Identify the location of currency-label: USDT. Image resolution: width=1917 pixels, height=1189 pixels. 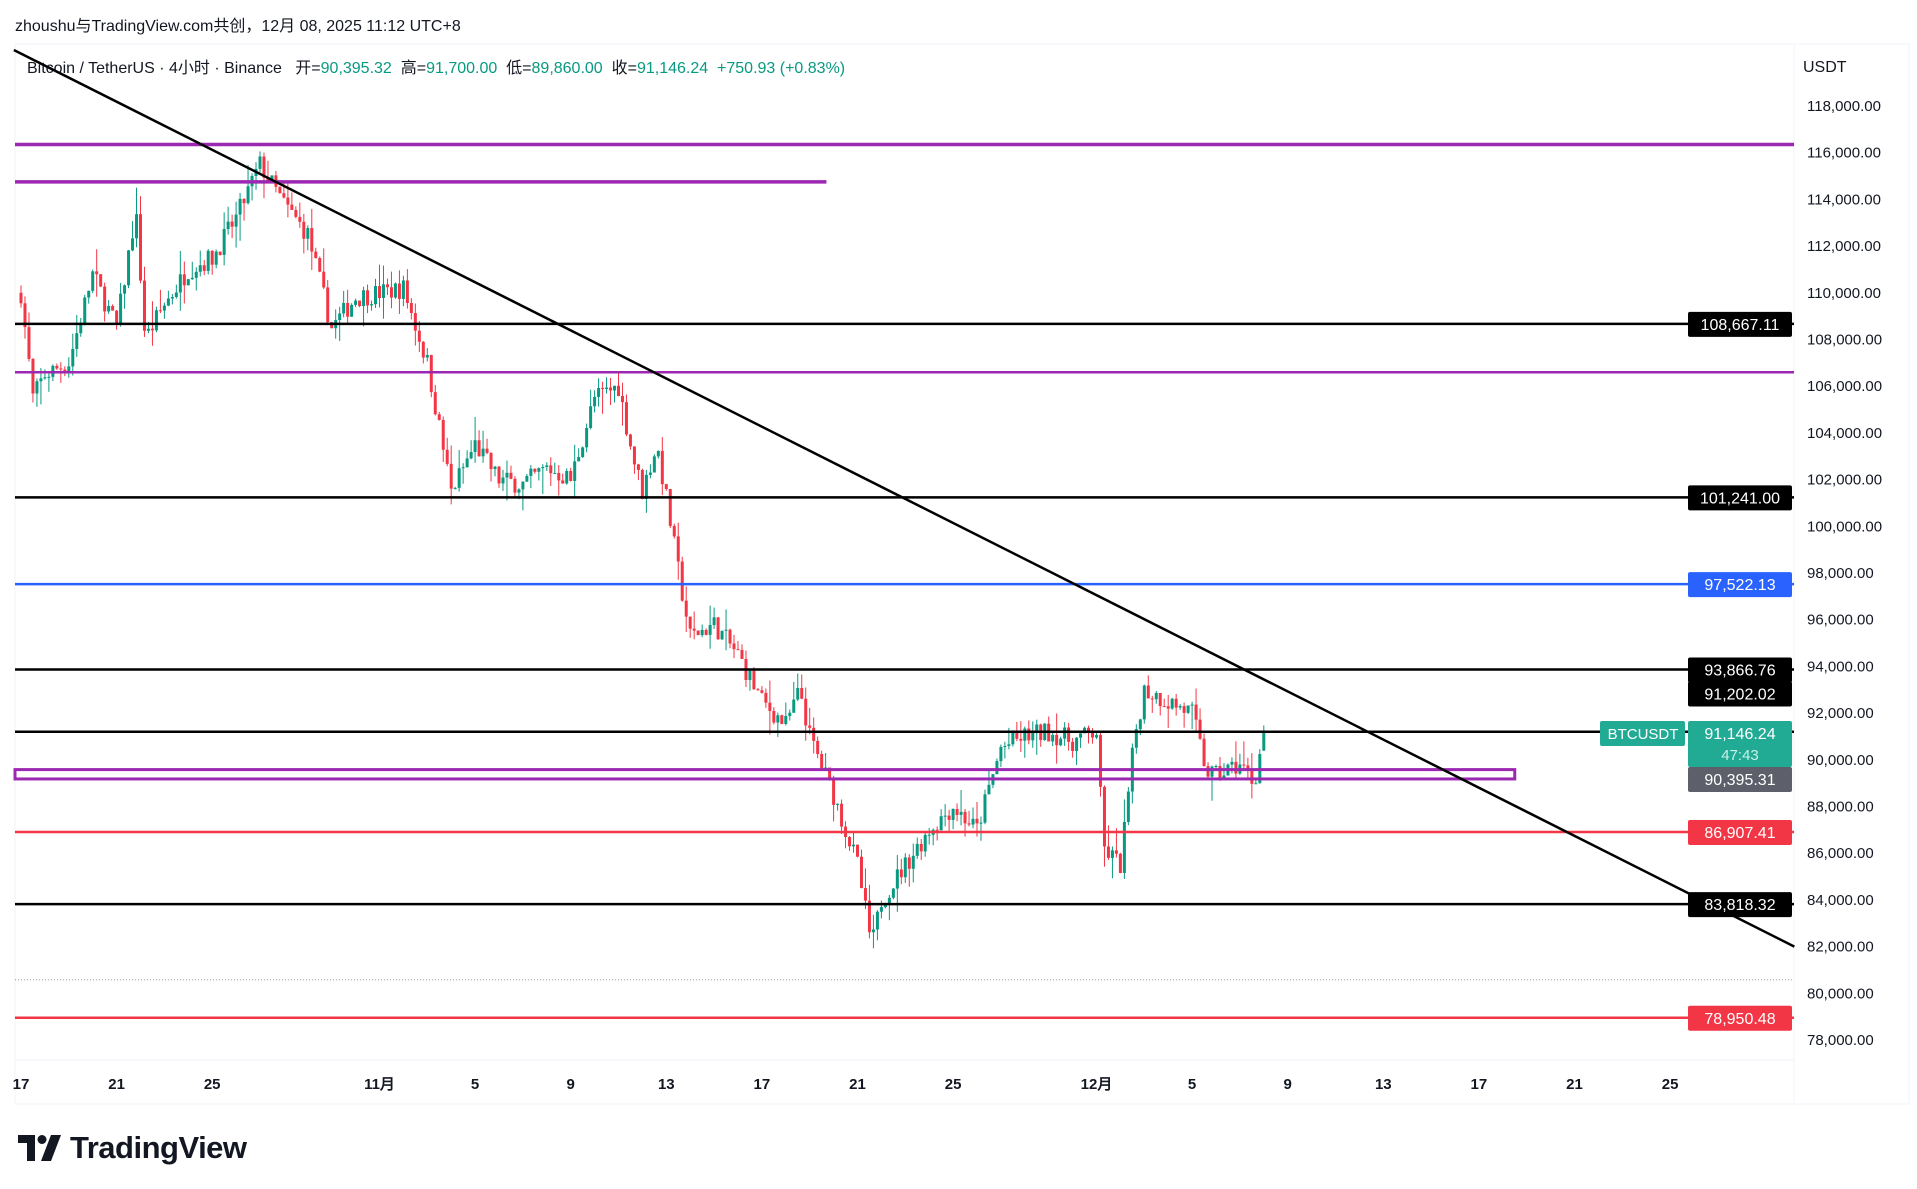
(1825, 67).